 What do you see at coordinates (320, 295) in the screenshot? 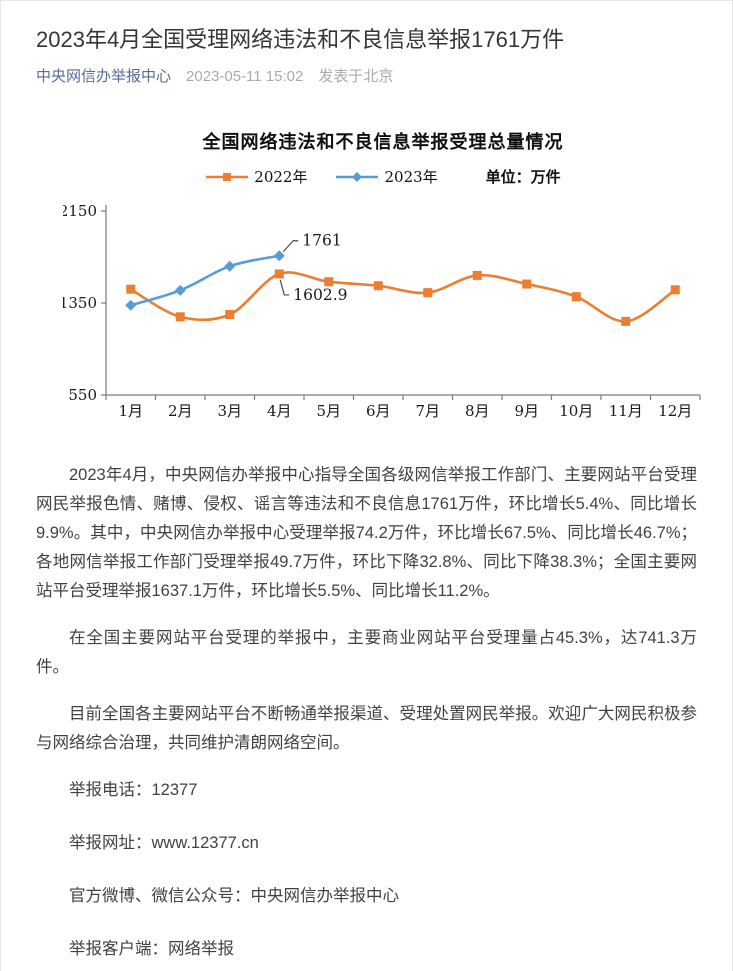
I see `annotation-label: 1602.9` at bounding box center [320, 295].